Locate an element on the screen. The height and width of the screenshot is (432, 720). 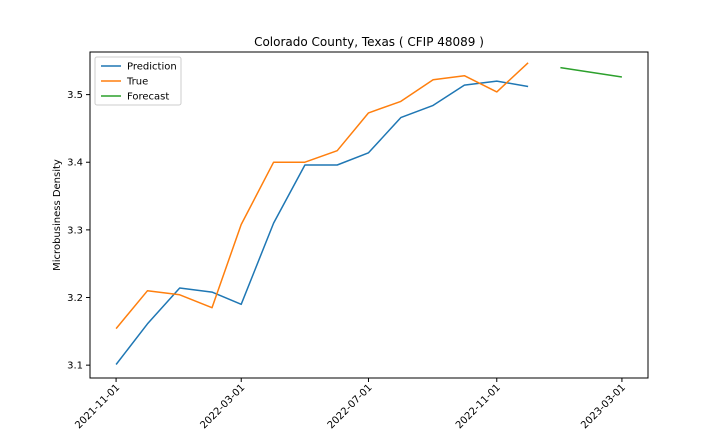
x-tick-label: 2023-03-01 is located at coordinates (603, 406).